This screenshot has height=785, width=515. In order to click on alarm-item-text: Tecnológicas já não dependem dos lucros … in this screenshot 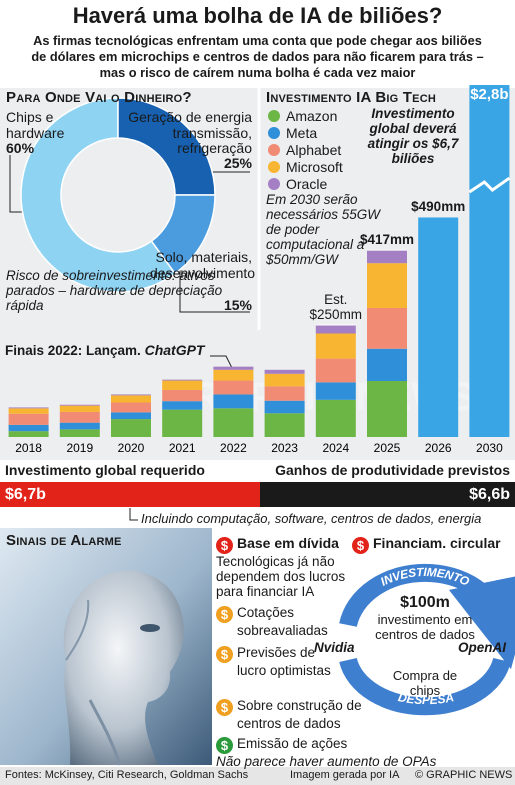, I will do `click(281, 577)`.